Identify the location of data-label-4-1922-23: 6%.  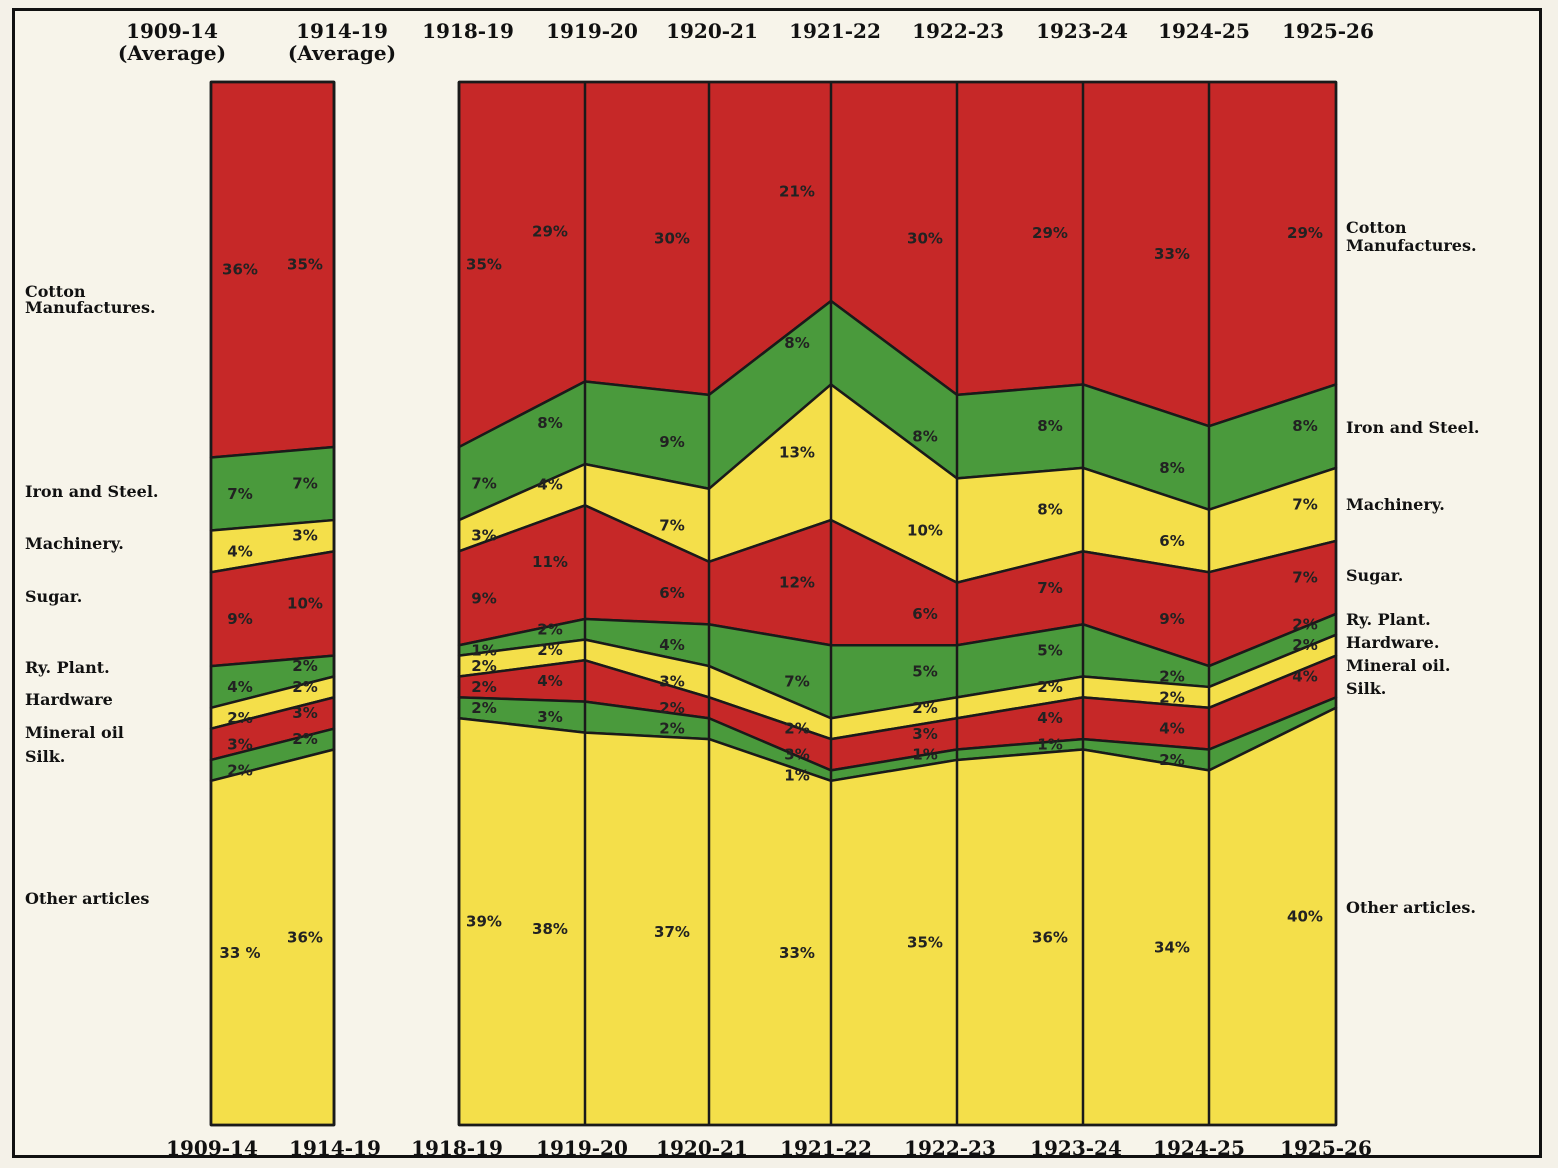
(924, 614).